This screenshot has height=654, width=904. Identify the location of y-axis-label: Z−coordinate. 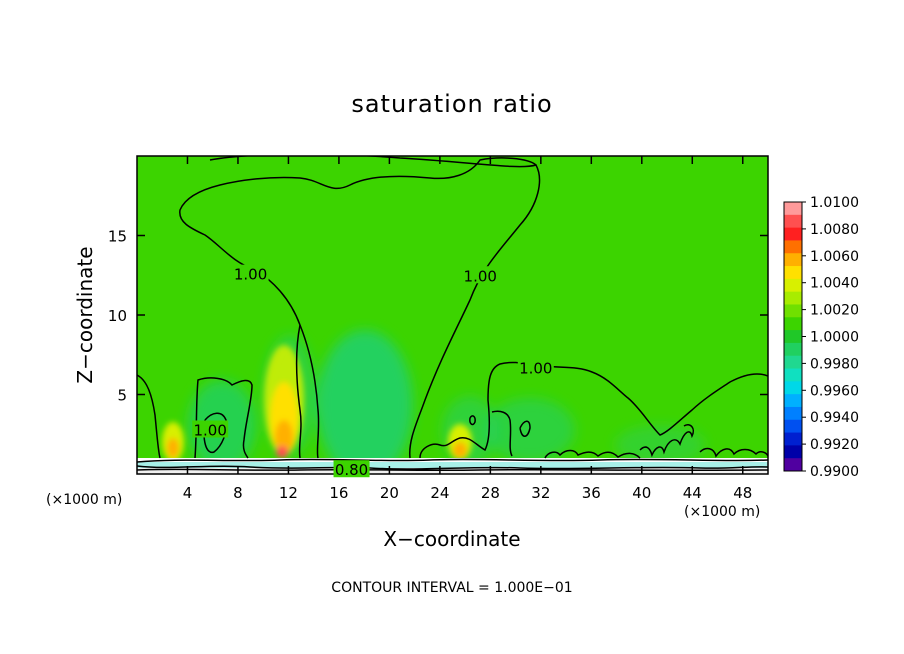
(85, 314).